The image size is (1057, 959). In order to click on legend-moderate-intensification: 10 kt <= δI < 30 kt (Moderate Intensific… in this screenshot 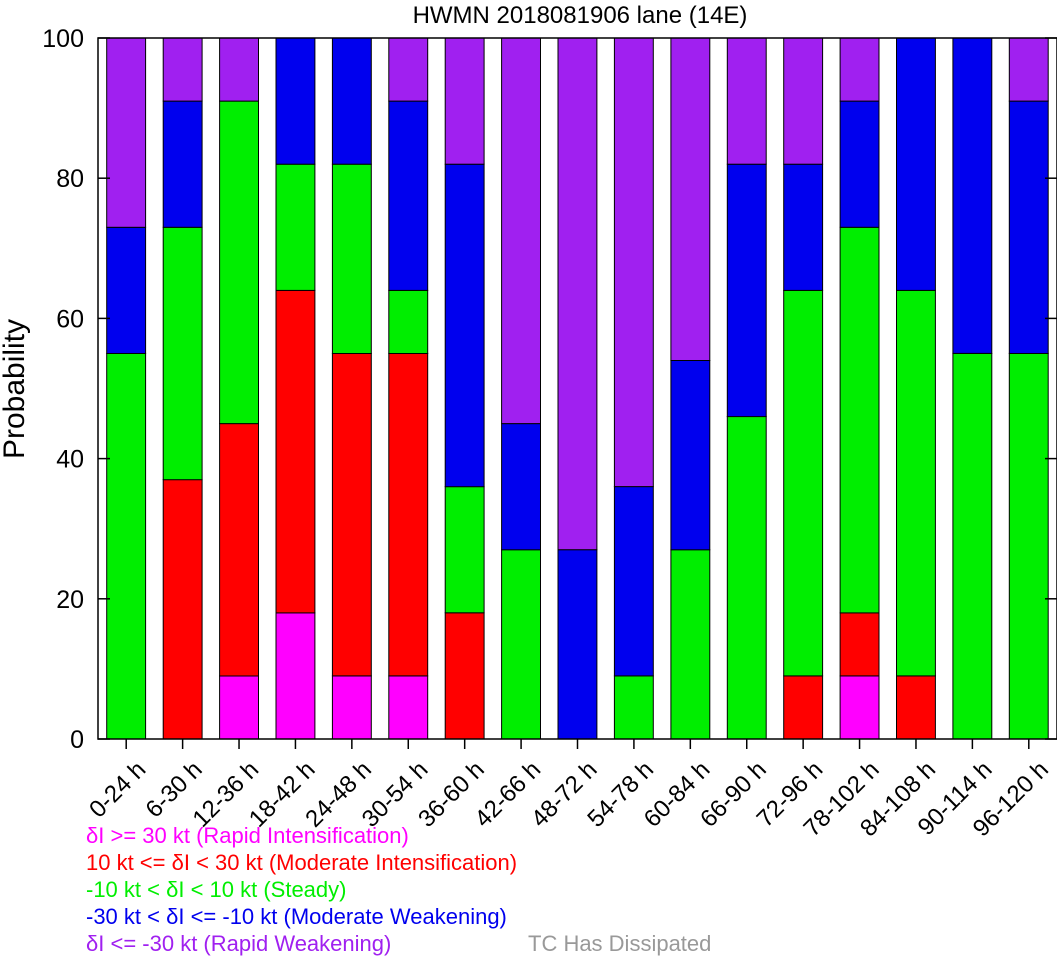, I will do `click(302, 862)`.